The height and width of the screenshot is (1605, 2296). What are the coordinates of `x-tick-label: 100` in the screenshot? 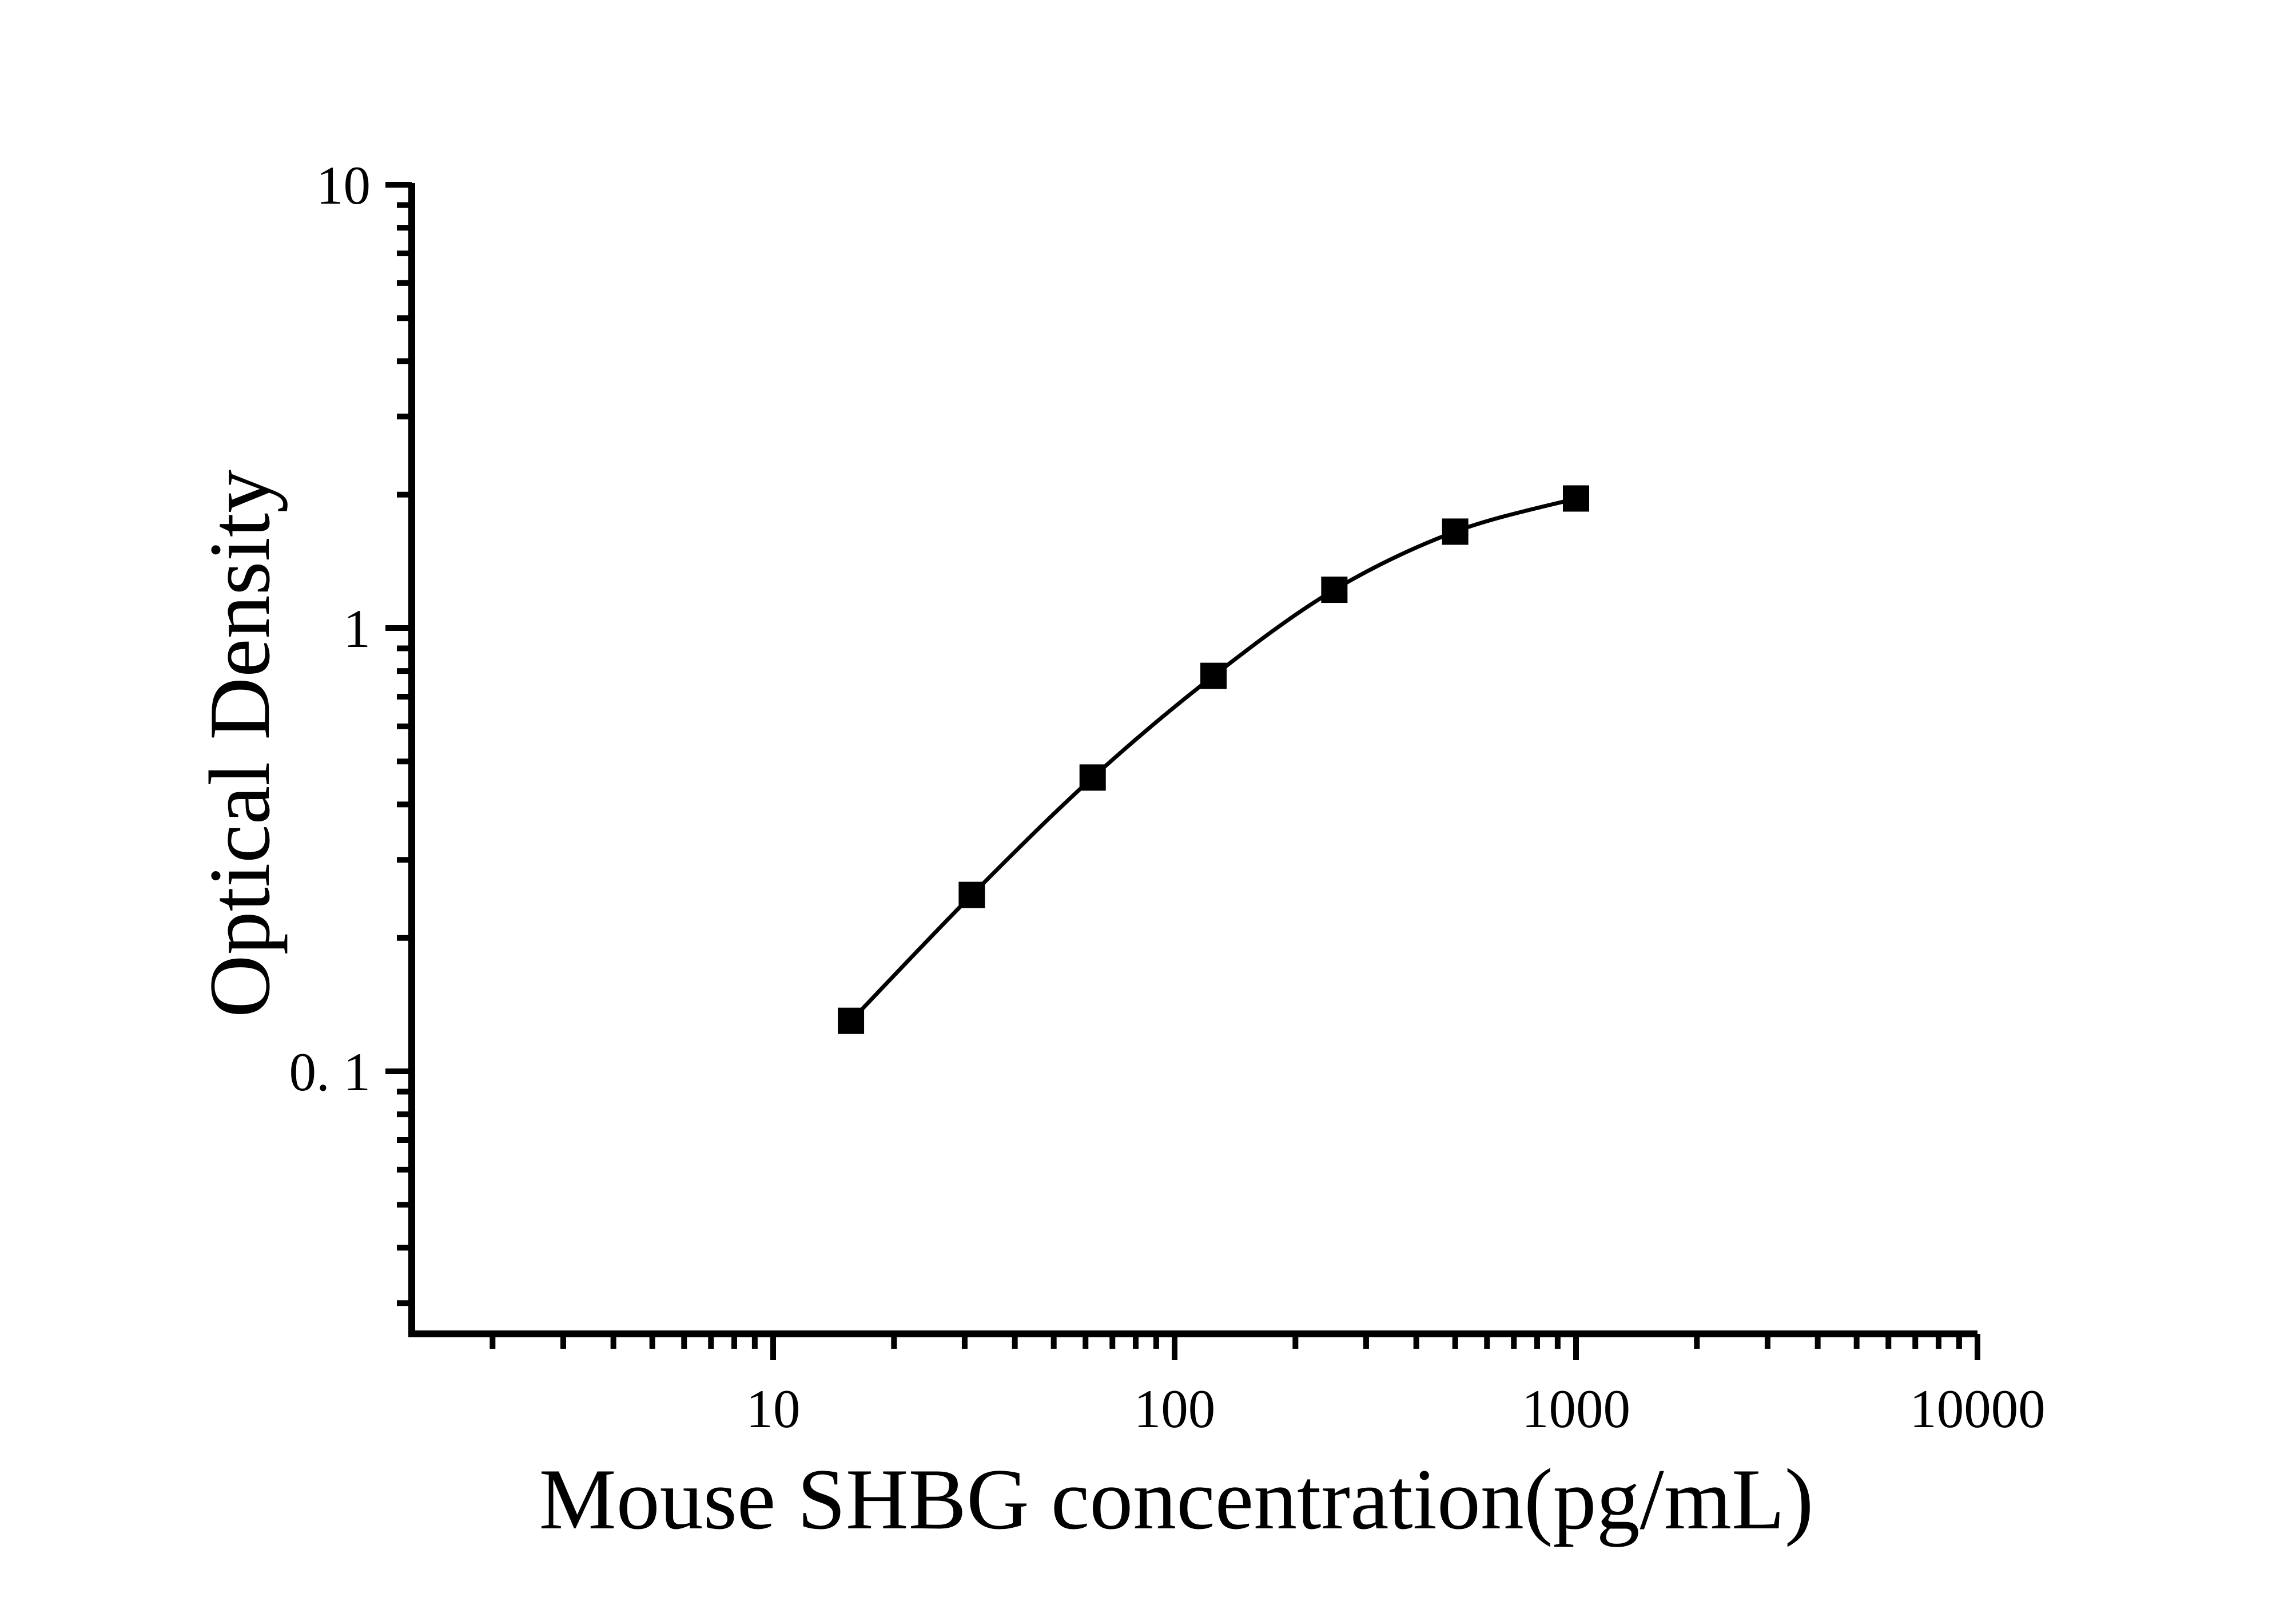 It's located at (1175, 1408).